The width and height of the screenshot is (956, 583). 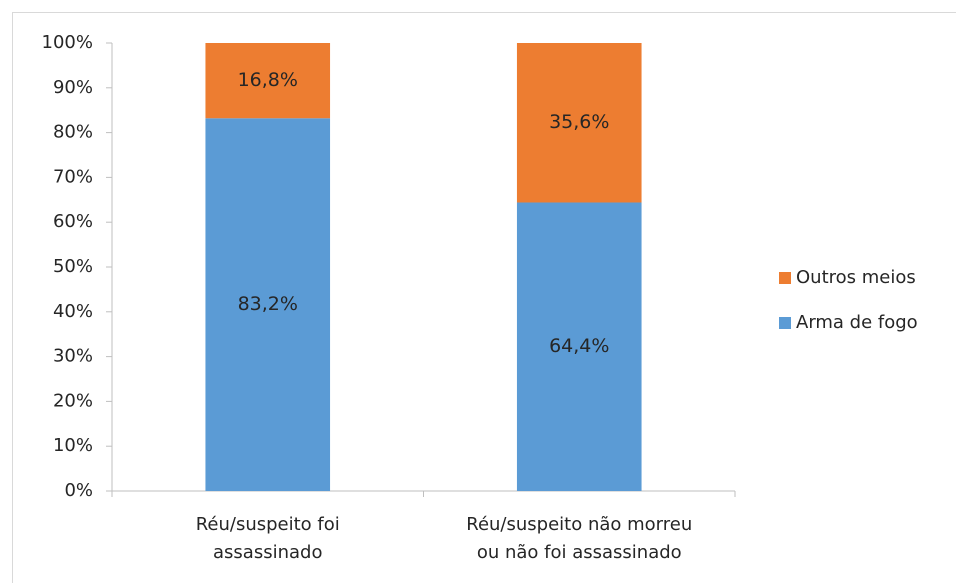 What do you see at coordinates (73, 266) in the screenshot?
I see `y-tick-label: 50%` at bounding box center [73, 266].